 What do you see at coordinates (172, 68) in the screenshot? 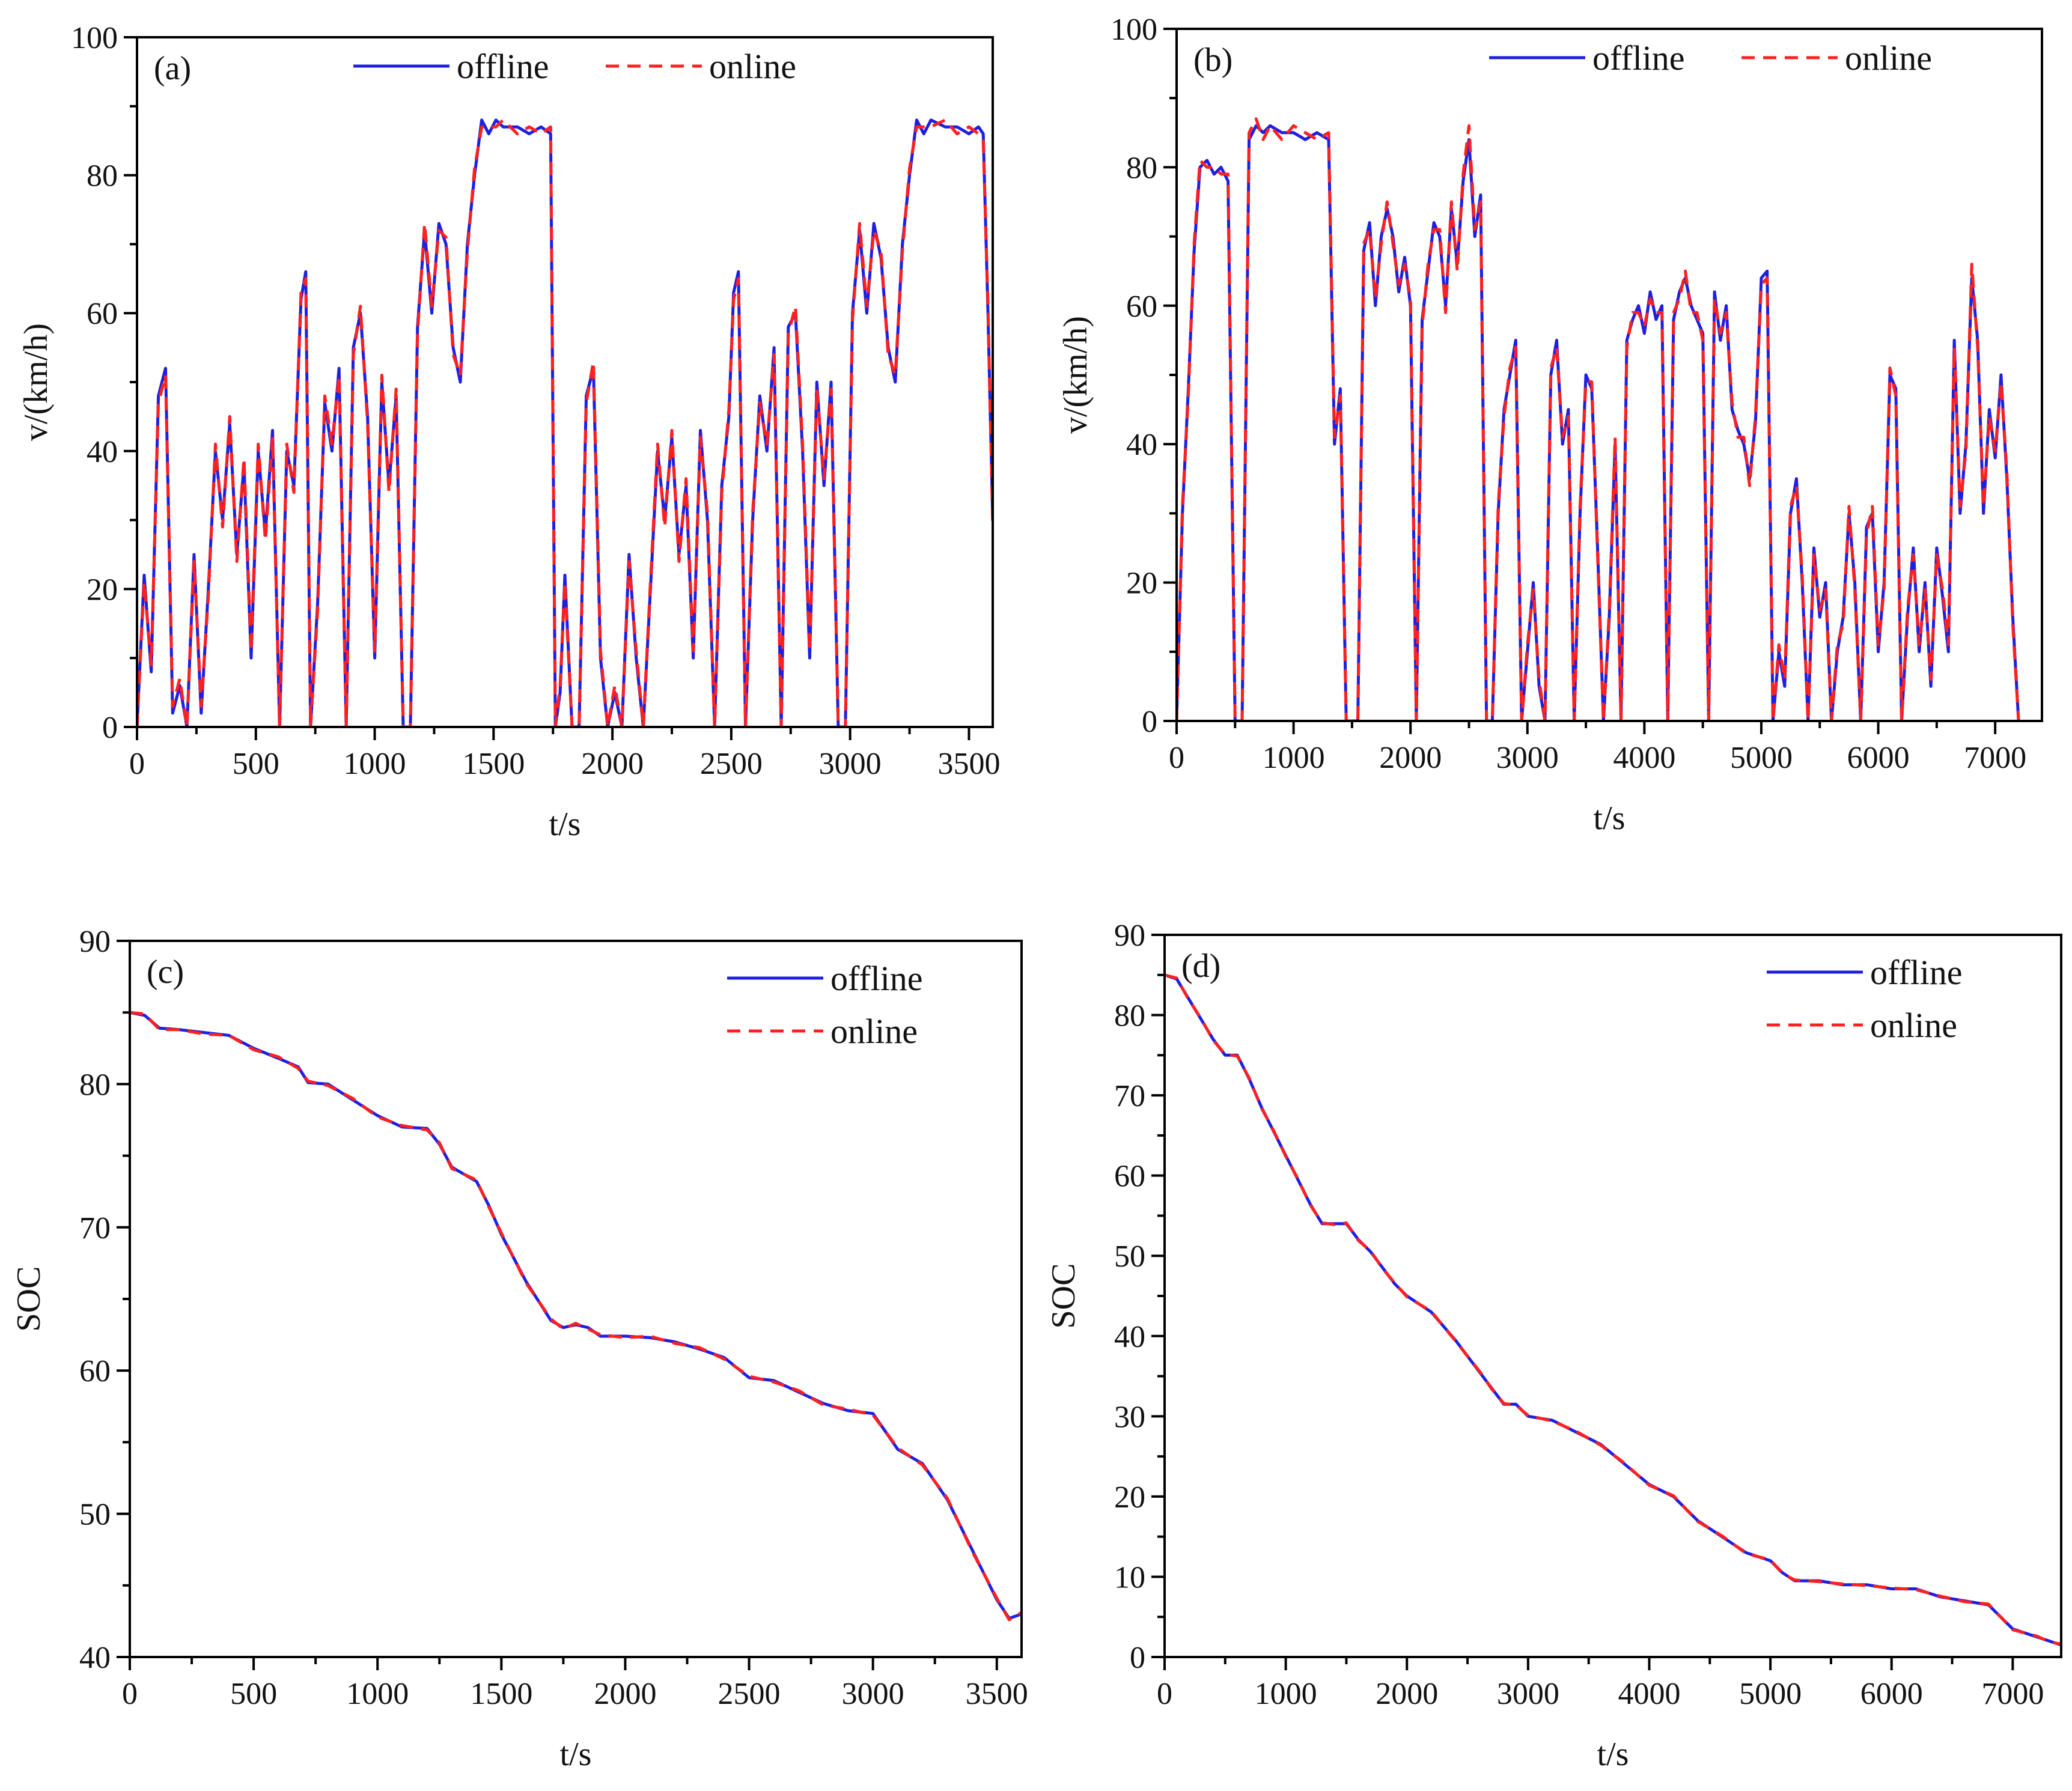
I see `panel-label: (a)` at bounding box center [172, 68].